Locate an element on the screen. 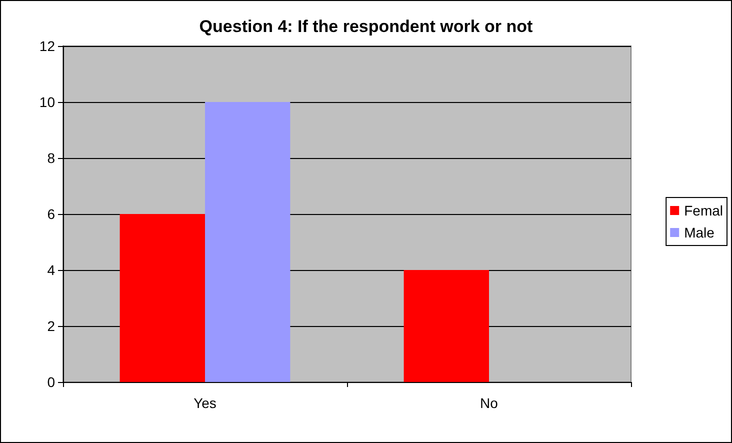 The width and height of the screenshot is (732, 443). legend-label: Femal is located at coordinates (704, 210).